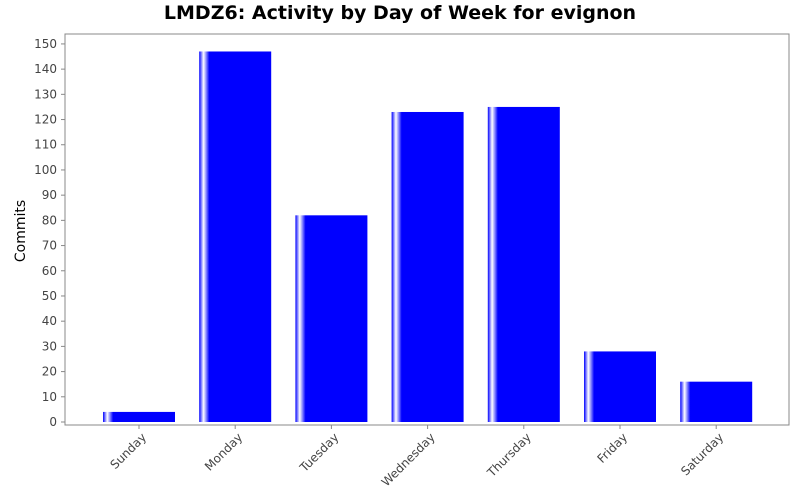  I want to click on y-tick-label: 140, so click(45, 69).